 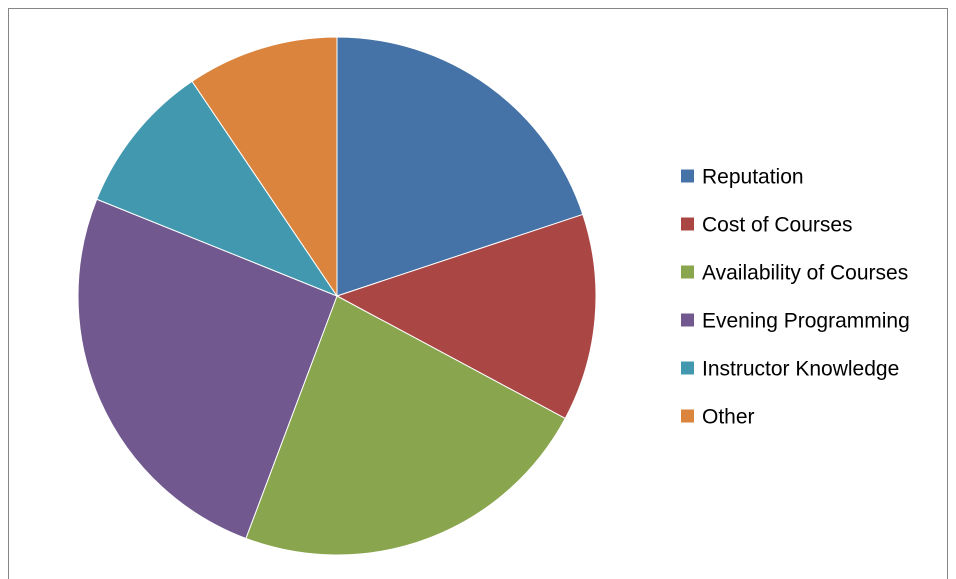 I want to click on pie-slice-cost-of-courses, so click(x=466, y=316).